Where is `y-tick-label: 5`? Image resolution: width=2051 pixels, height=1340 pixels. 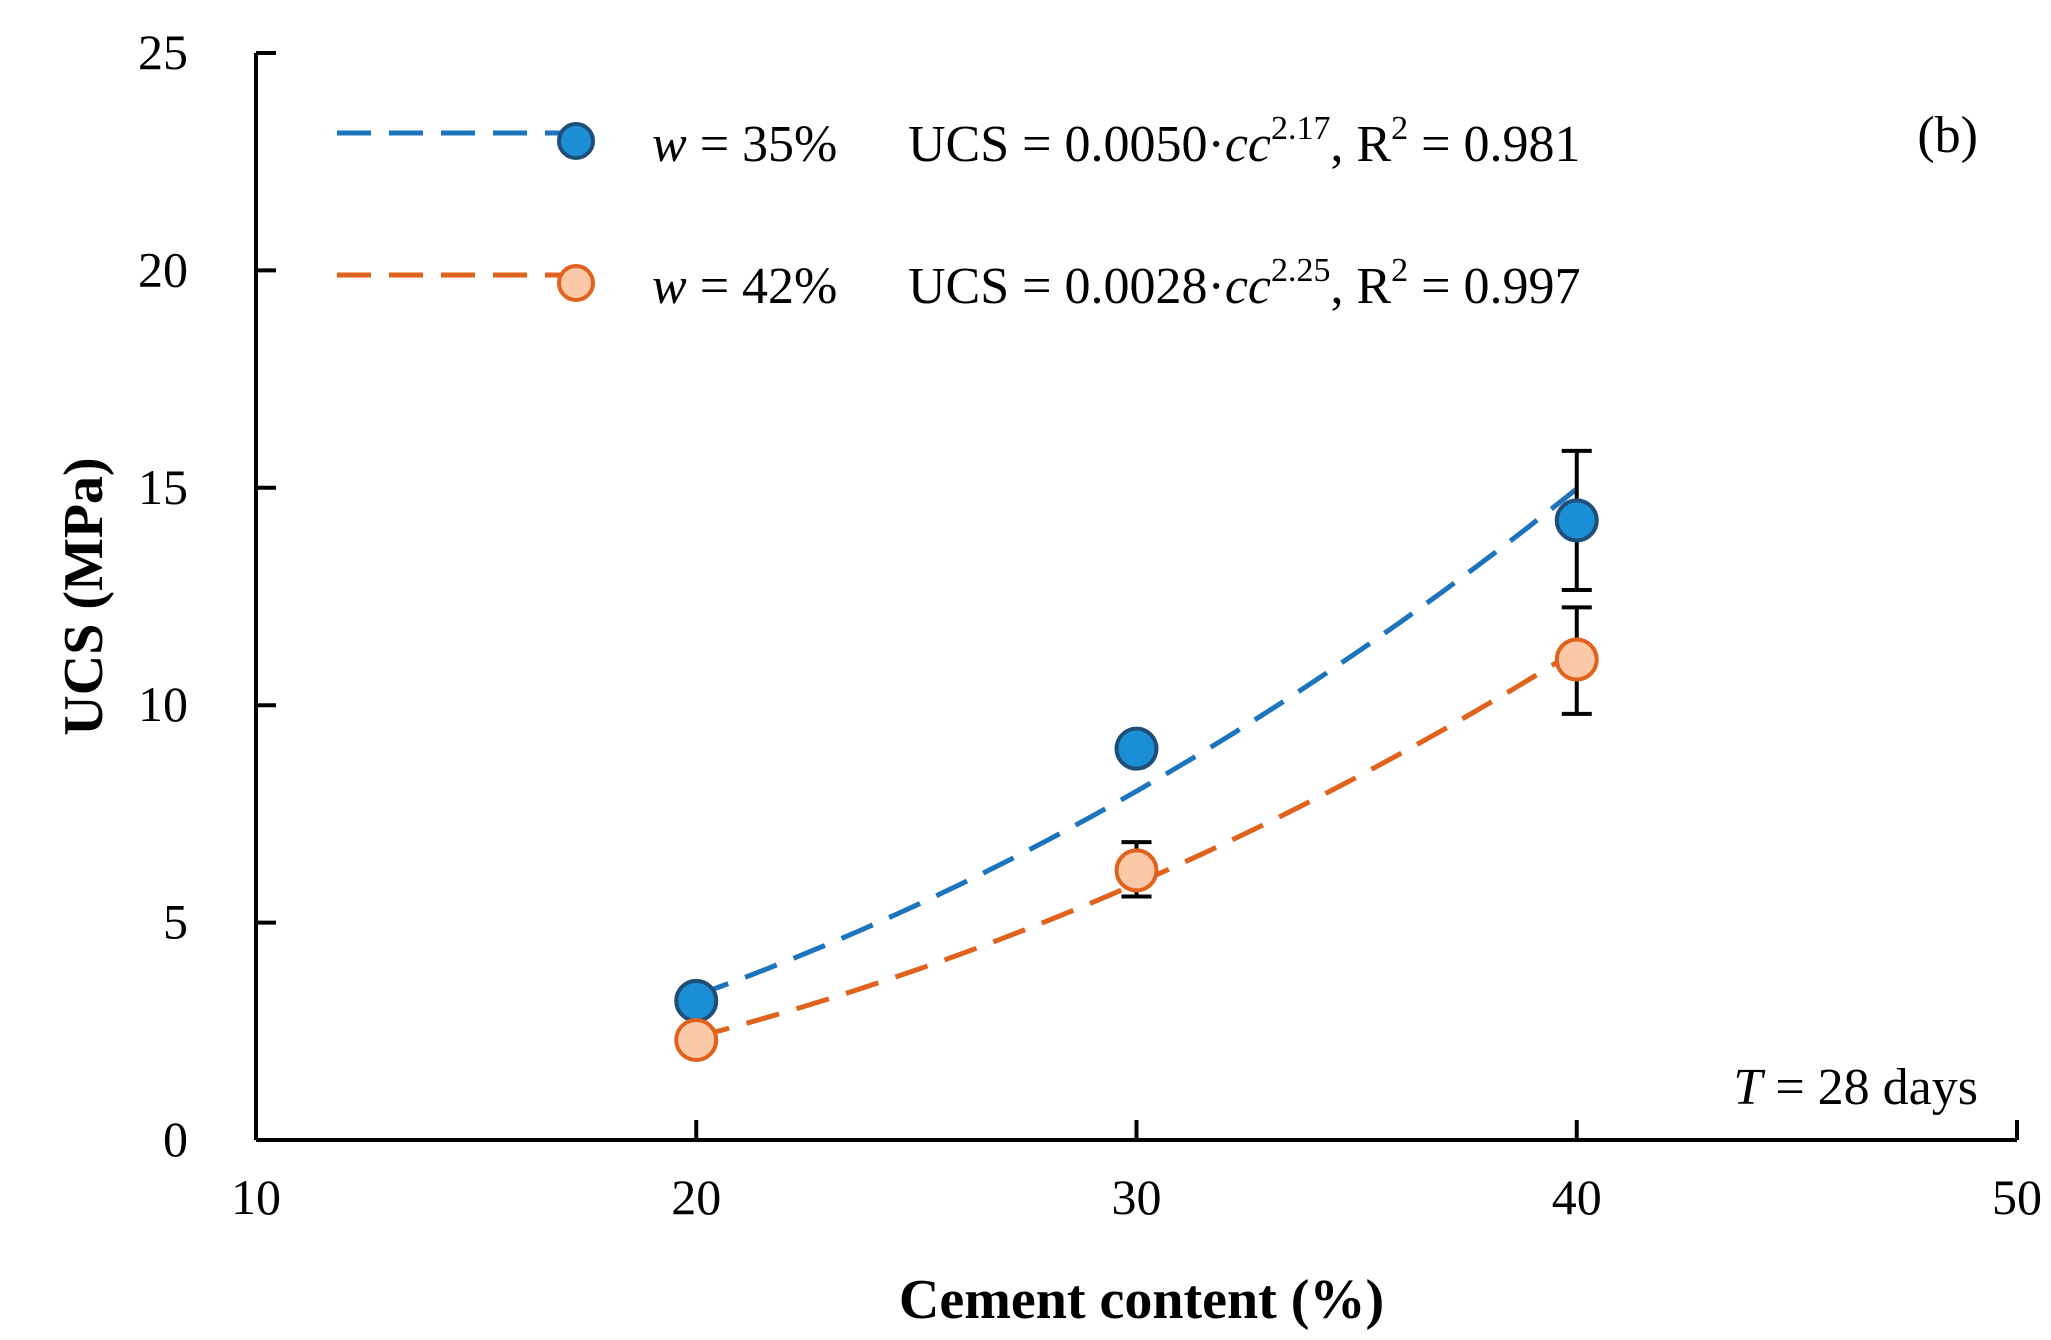
y-tick-label: 5 is located at coordinates (175, 922).